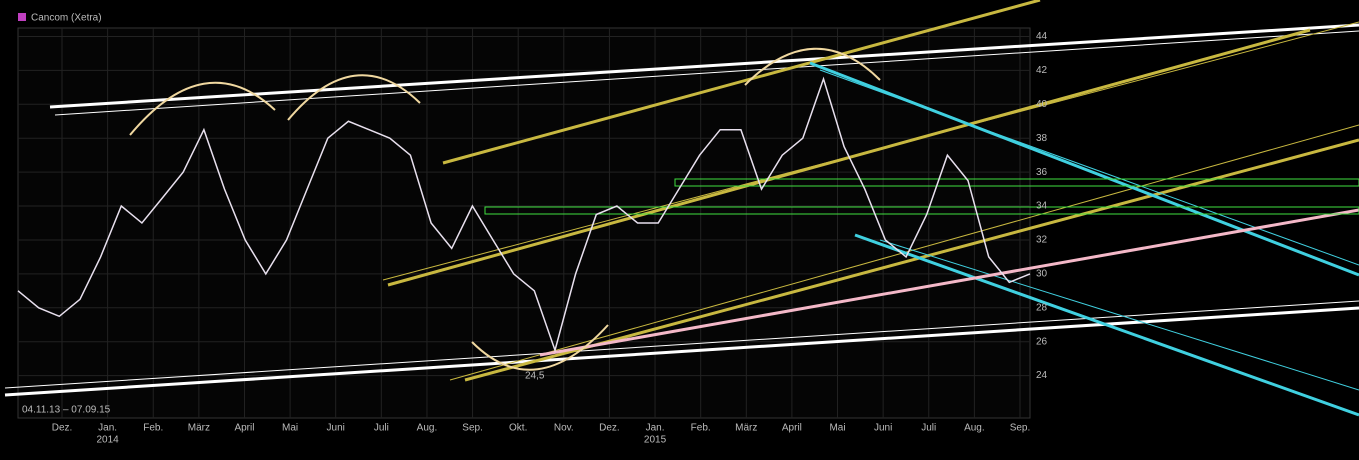  I want to click on y-tick-label: 38, so click(1042, 138).